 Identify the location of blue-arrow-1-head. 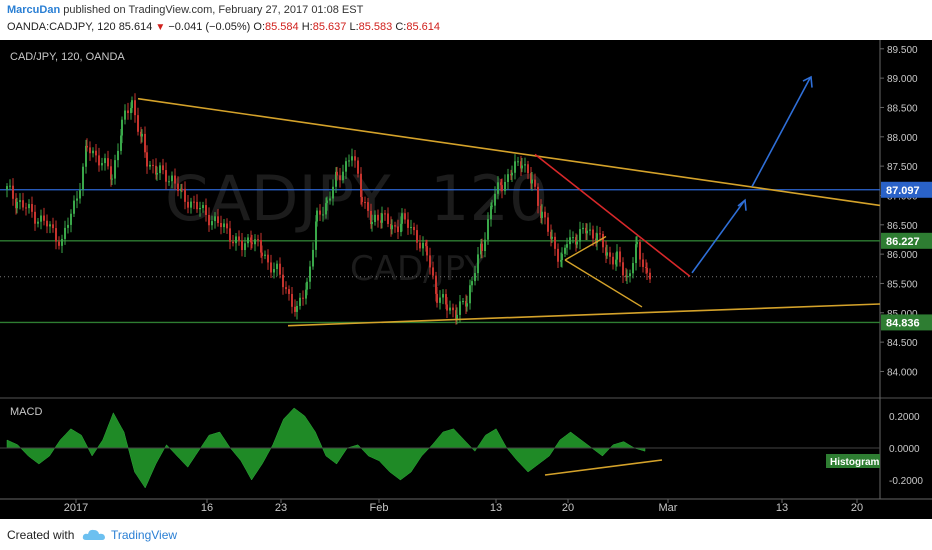
(742, 204).